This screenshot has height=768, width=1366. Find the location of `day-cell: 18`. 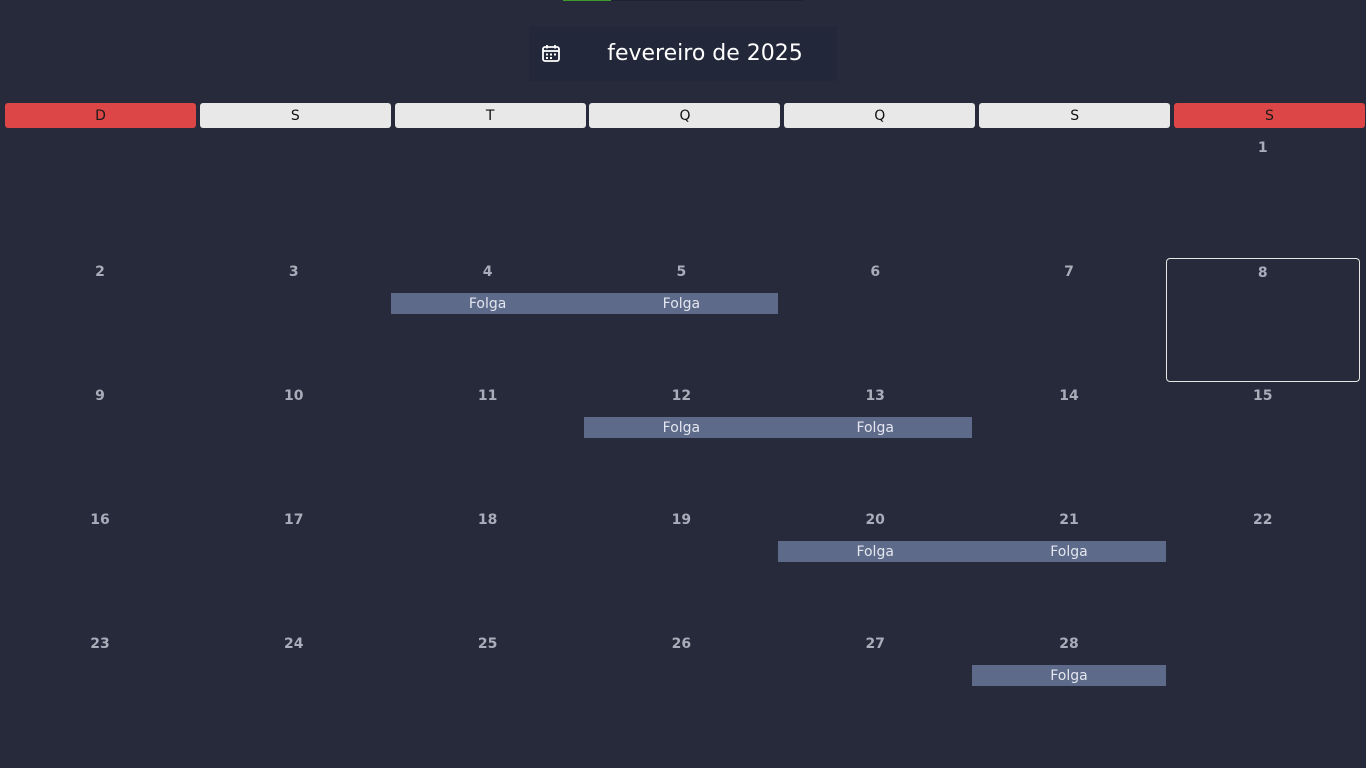

day-cell: 18 is located at coordinates (488, 568).